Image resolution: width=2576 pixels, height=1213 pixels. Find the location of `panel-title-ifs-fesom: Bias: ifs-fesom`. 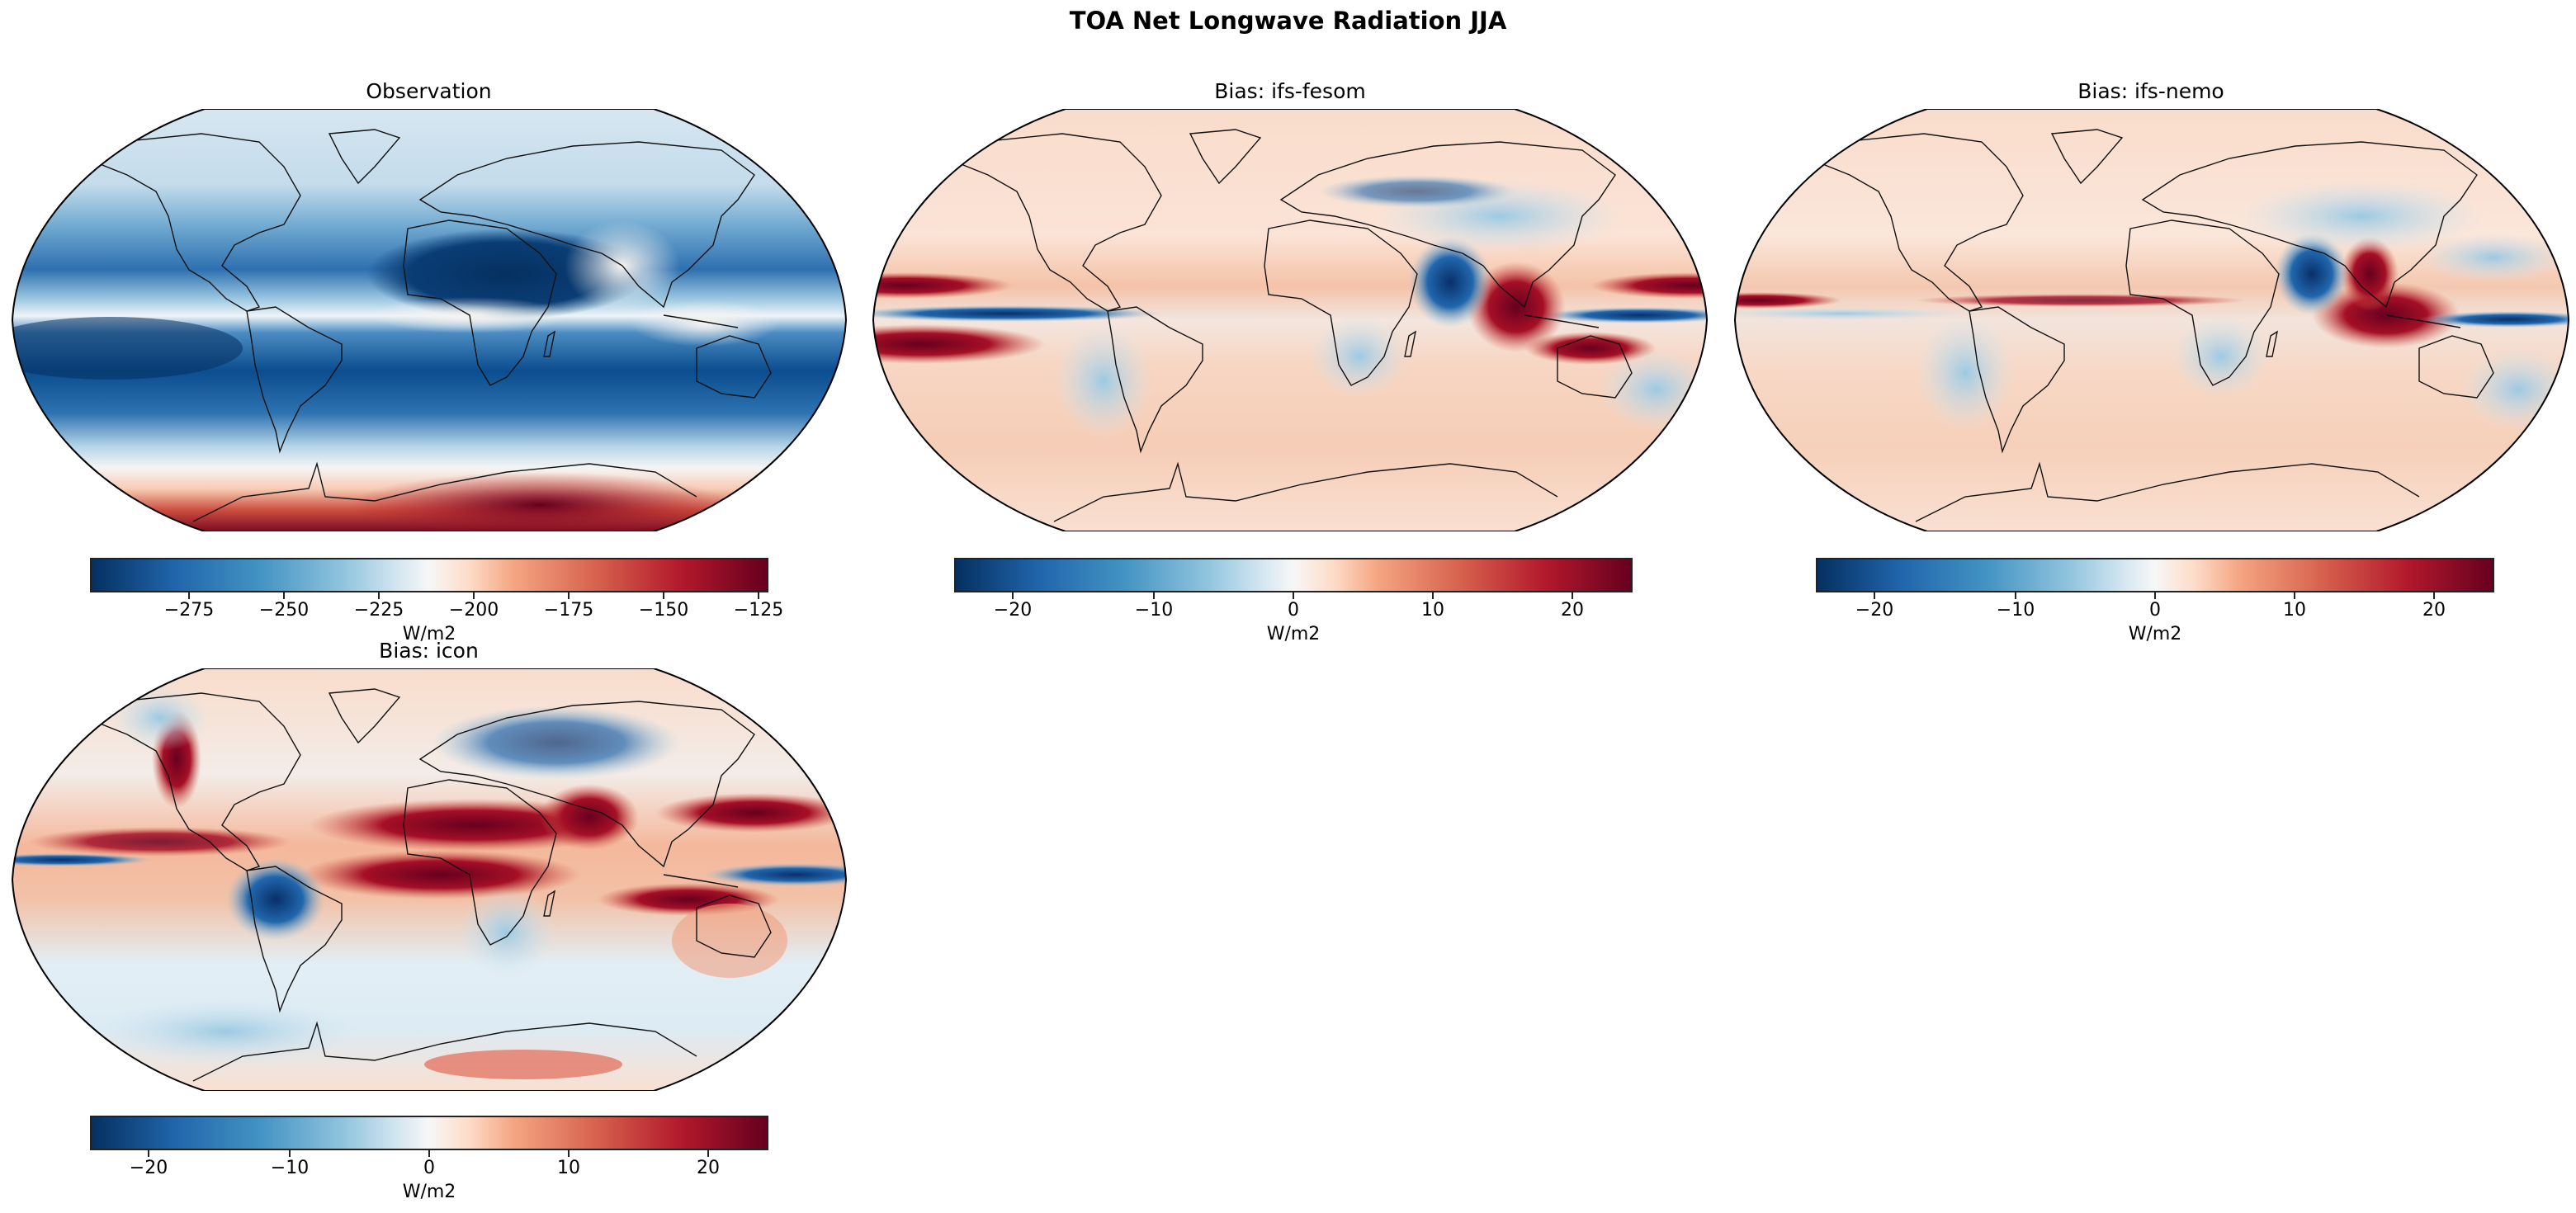

panel-title-ifs-fesom: Bias: ifs-fesom is located at coordinates (1290, 91).